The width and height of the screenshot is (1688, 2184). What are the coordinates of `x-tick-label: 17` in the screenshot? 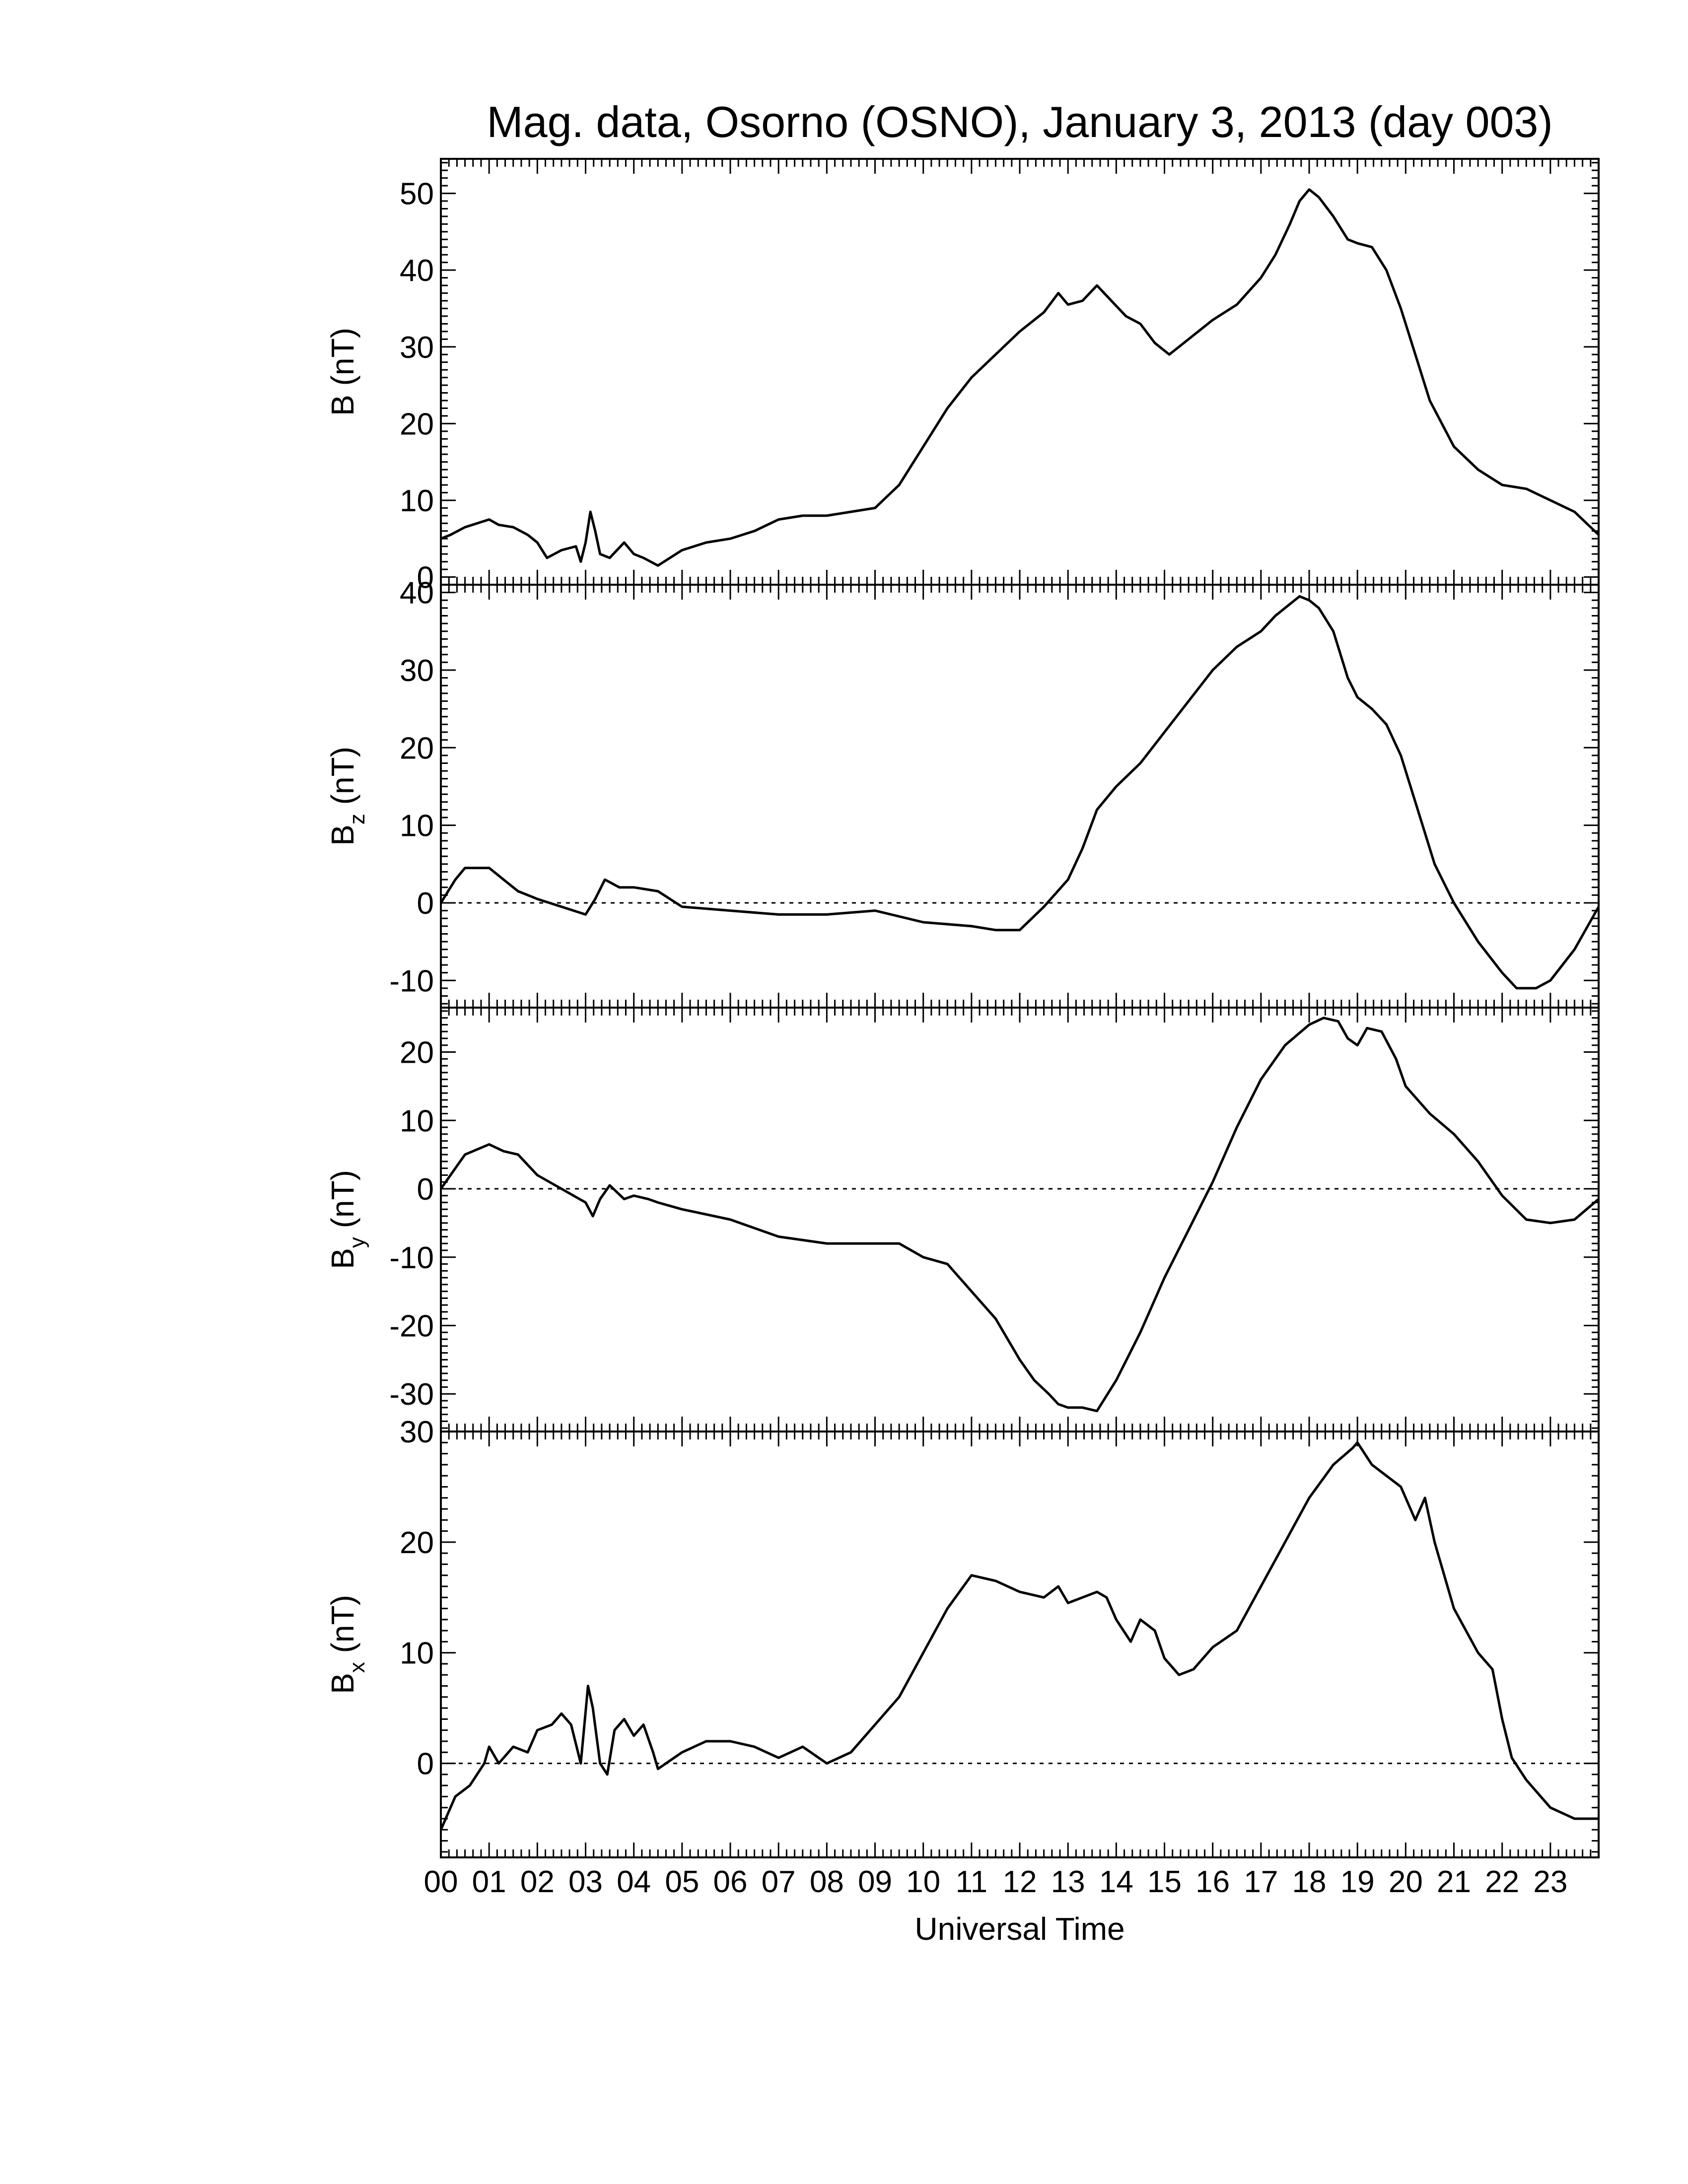 It's located at (1261, 1882).